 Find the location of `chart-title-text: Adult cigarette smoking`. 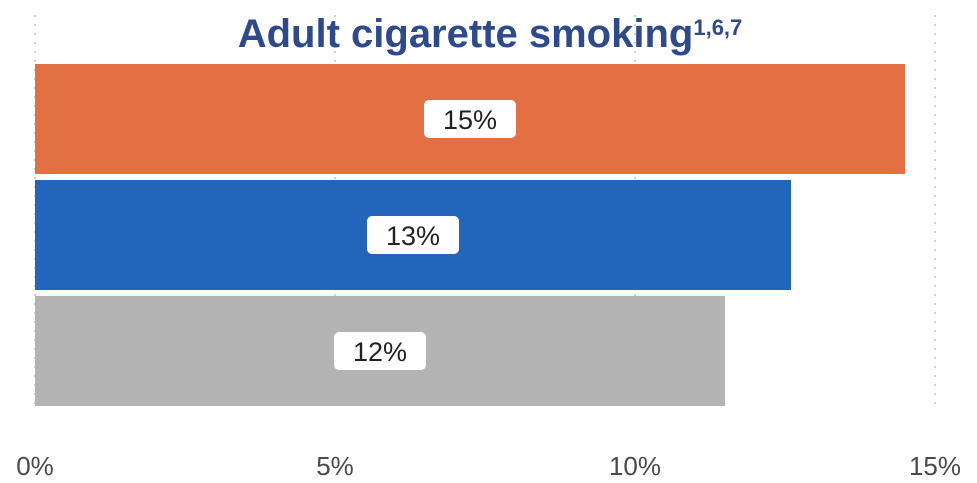

chart-title-text: Adult cigarette smoking is located at coordinates (466, 34).